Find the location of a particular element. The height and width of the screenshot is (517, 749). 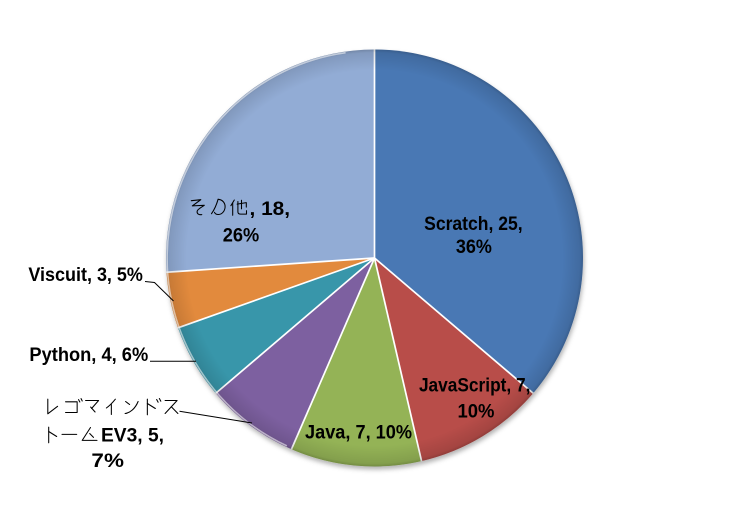

svg-text: Viscuit, 3, 5% is located at coordinates (85, 275).